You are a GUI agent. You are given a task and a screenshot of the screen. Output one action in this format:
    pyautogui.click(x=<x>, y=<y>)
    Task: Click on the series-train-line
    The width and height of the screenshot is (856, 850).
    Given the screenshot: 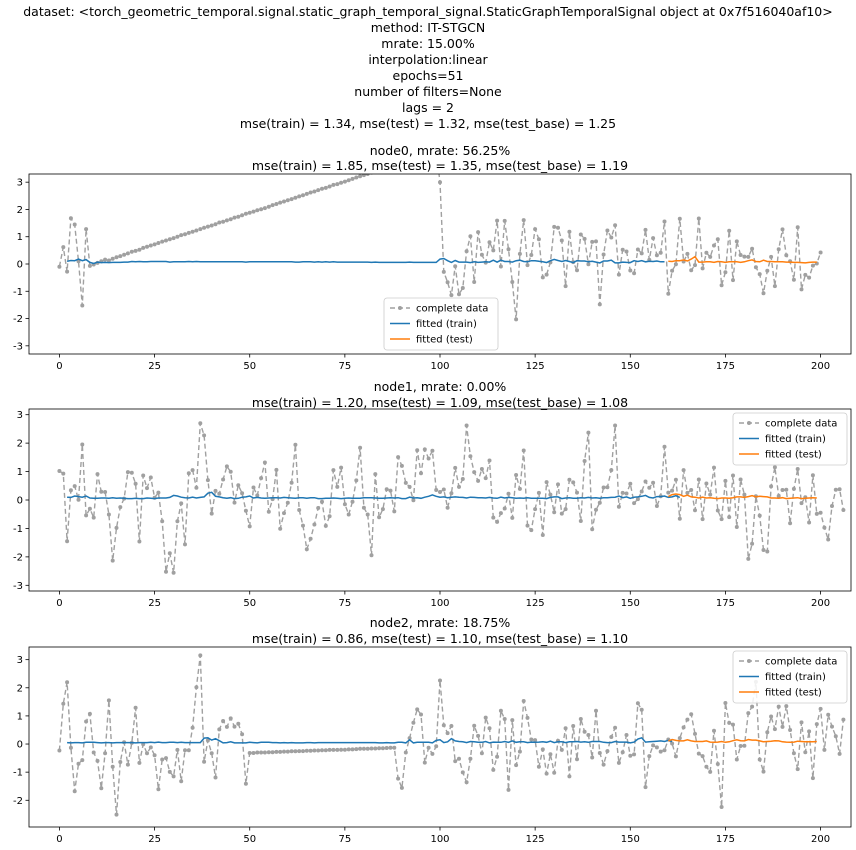 What is the action you would take?
    pyautogui.click(x=374, y=495)
    